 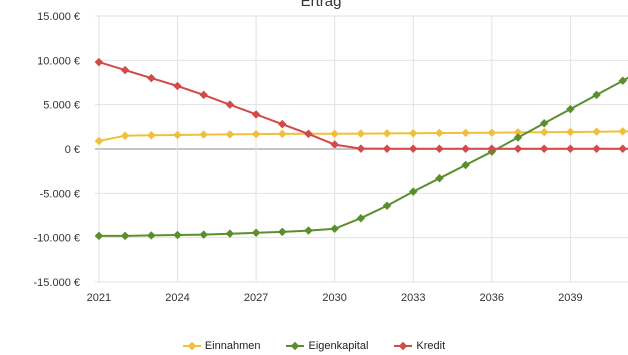 I want to click on y-tick-label: -15.000 €, so click(x=57, y=283).